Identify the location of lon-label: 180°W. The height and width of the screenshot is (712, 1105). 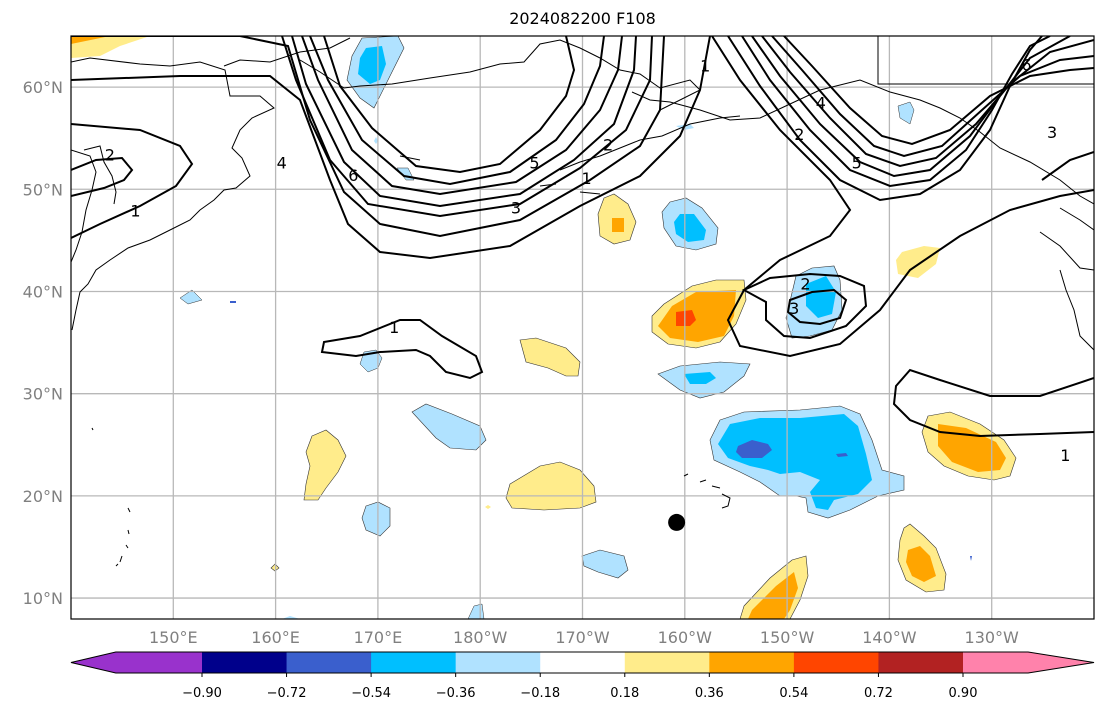
(480, 637).